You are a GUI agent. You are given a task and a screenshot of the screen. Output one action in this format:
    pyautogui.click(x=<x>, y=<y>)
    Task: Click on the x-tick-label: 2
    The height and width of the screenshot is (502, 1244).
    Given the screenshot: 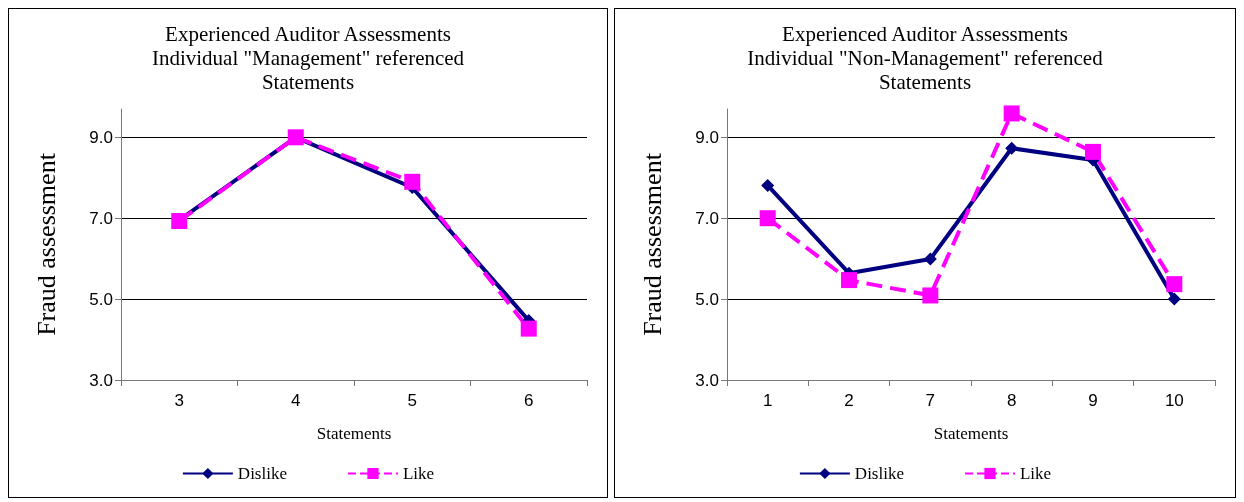 What is the action you would take?
    pyautogui.click(x=849, y=400)
    